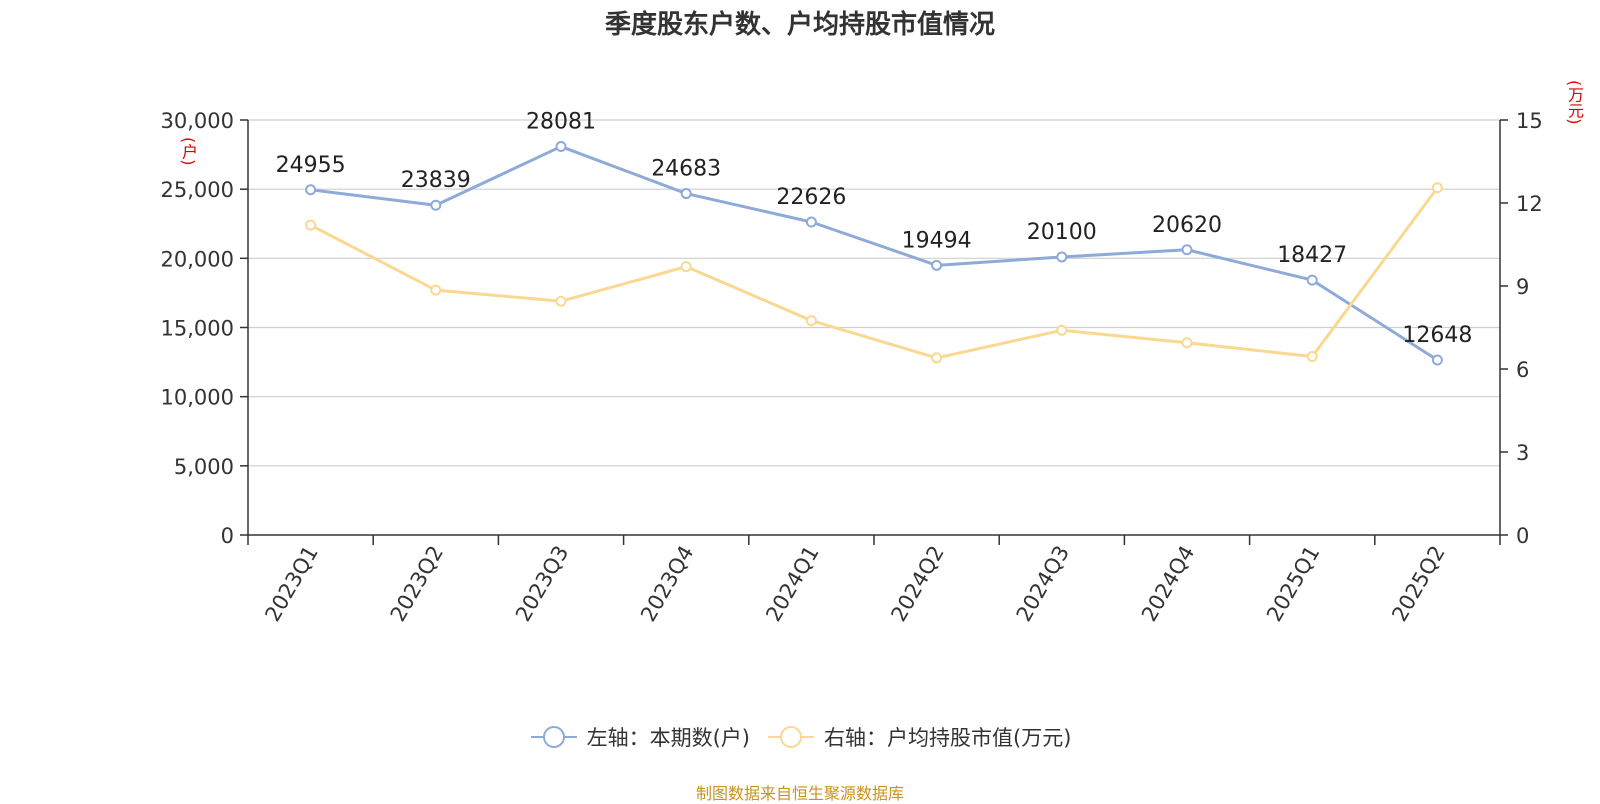  What do you see at coordinates (799, 25) in the screenshot?
I see `chart-title: 季度股东户数、户均持股市值情况` at bounding box center [799, 25].